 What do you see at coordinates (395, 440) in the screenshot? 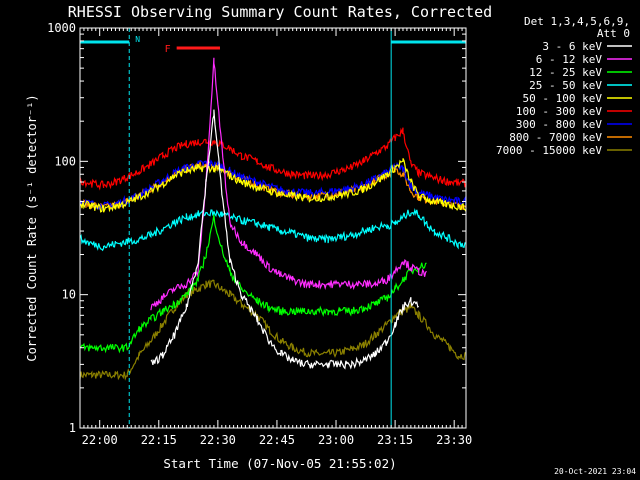
I see `x-tick-label: 23:15` at bounding box center [395, 440].